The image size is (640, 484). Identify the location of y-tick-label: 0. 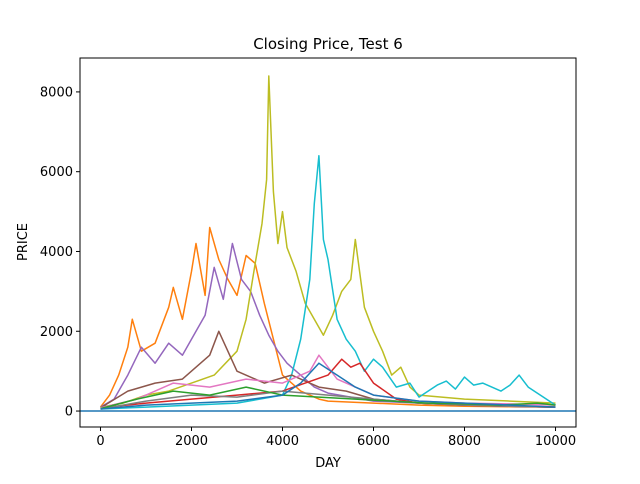
(69, 412).